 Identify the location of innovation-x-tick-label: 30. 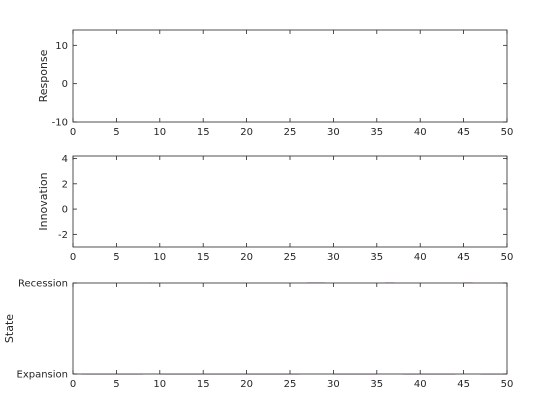
(333, 257).